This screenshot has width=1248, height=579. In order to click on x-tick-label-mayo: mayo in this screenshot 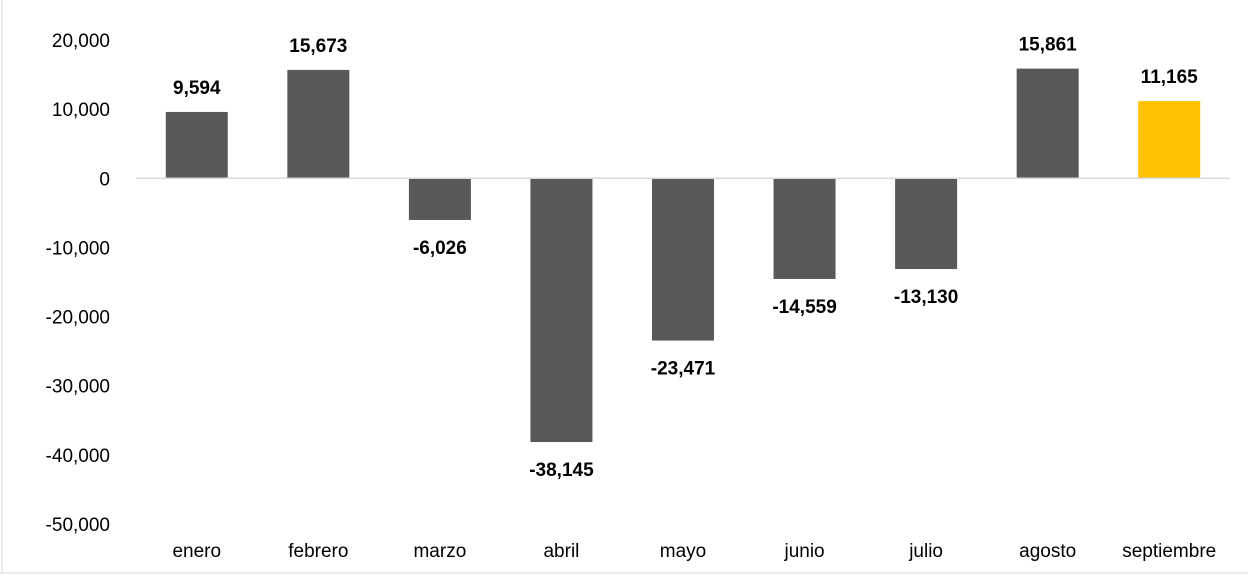, I will do `click(683, 551)`.